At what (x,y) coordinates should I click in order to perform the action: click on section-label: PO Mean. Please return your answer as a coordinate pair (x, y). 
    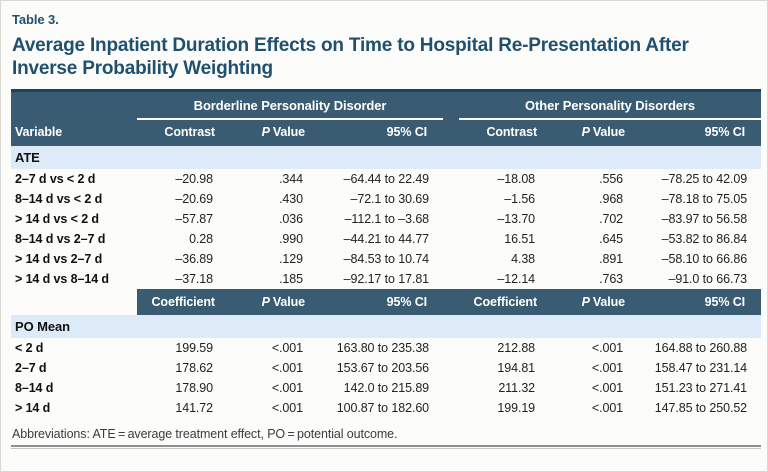
    Looking at the image, I should click on (386, 327).